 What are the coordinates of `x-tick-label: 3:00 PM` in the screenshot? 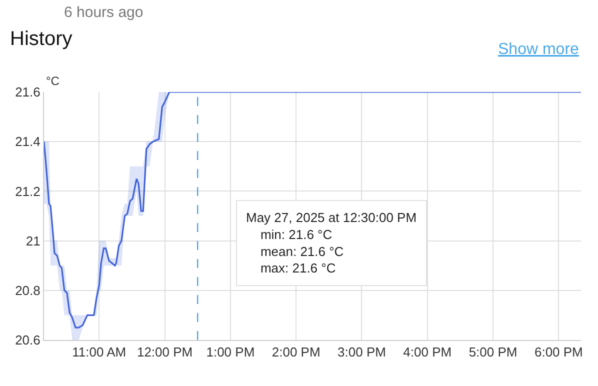 It's located at (362, 352).